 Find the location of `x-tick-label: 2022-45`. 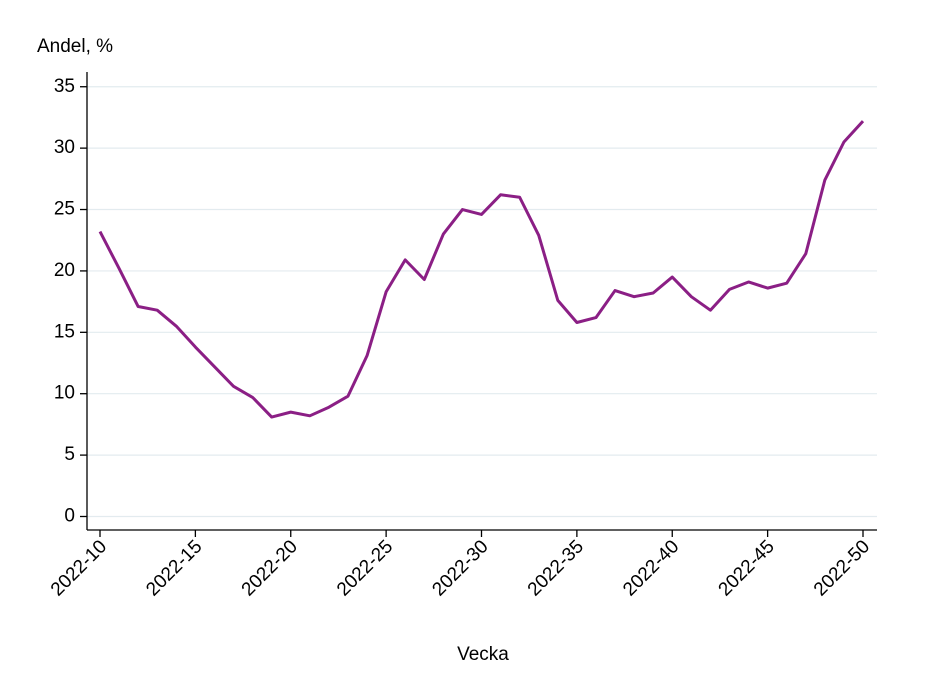

x-tick-label: 2022-45 is located at coordinates (747, 568).